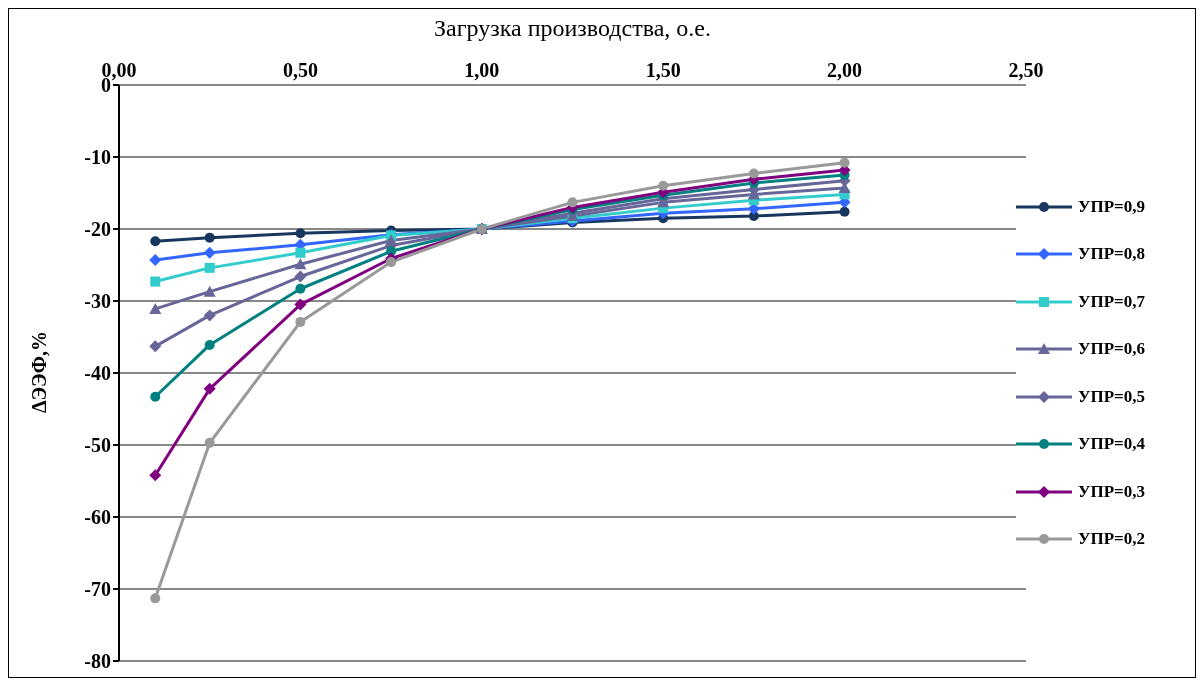  Describe the element at coordinates (97, 445) in the screenshot. I see `y-tick-label: -50` at that location.